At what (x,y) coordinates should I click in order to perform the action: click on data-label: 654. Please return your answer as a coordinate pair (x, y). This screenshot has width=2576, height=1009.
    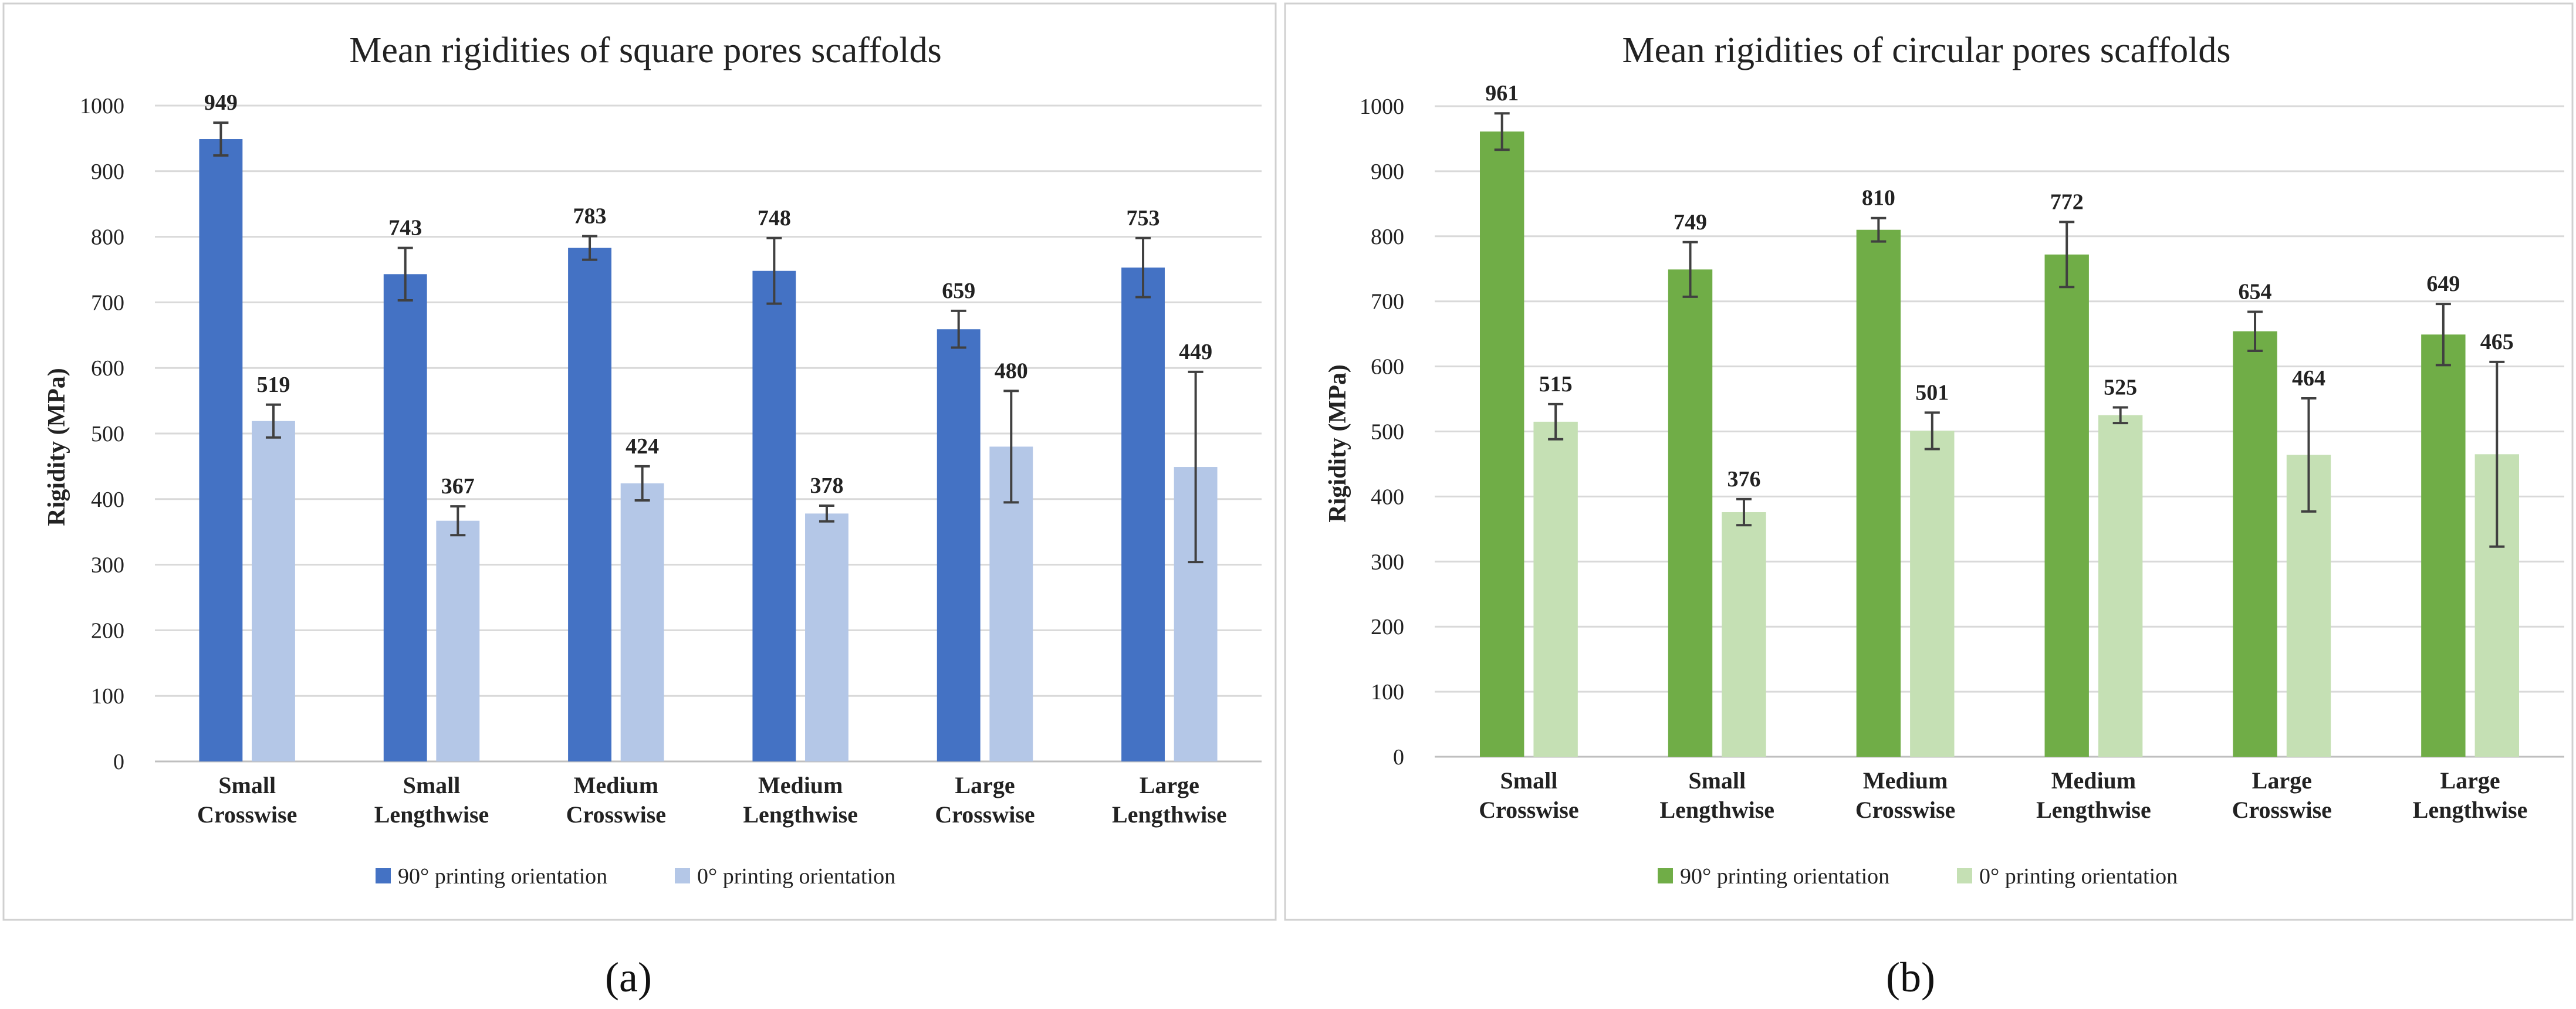
    Looking at the image, I should click on (2255, 291).